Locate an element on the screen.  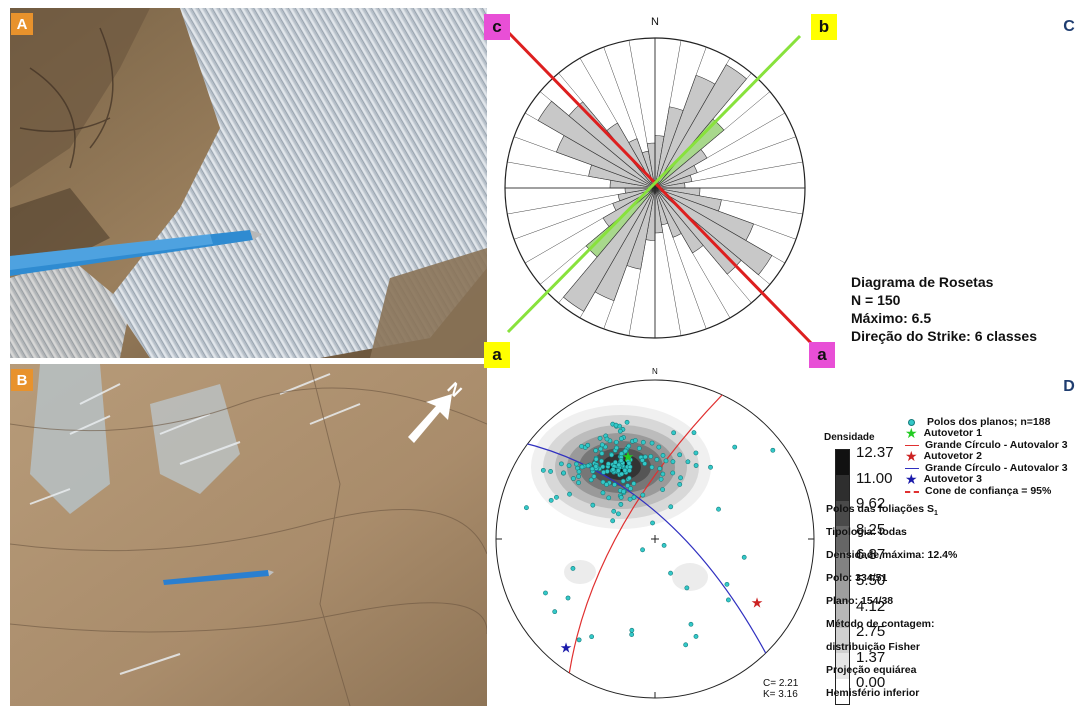
dashed-line-icon is located at coordinates (912, 491).